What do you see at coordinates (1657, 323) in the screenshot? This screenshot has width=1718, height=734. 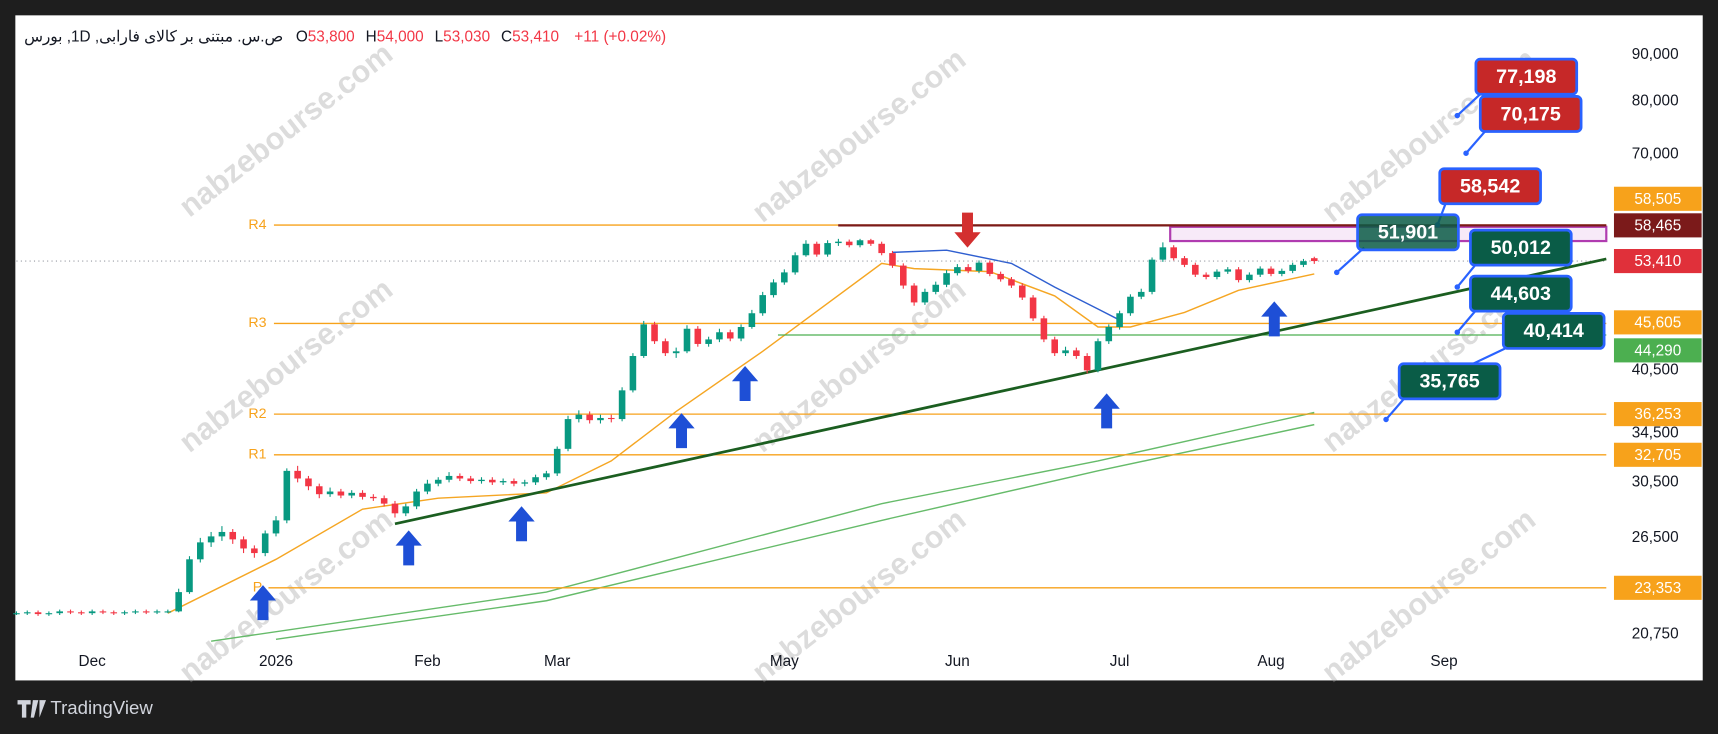 I see `price-label: 45,605` at bounding box center [1657, 323].